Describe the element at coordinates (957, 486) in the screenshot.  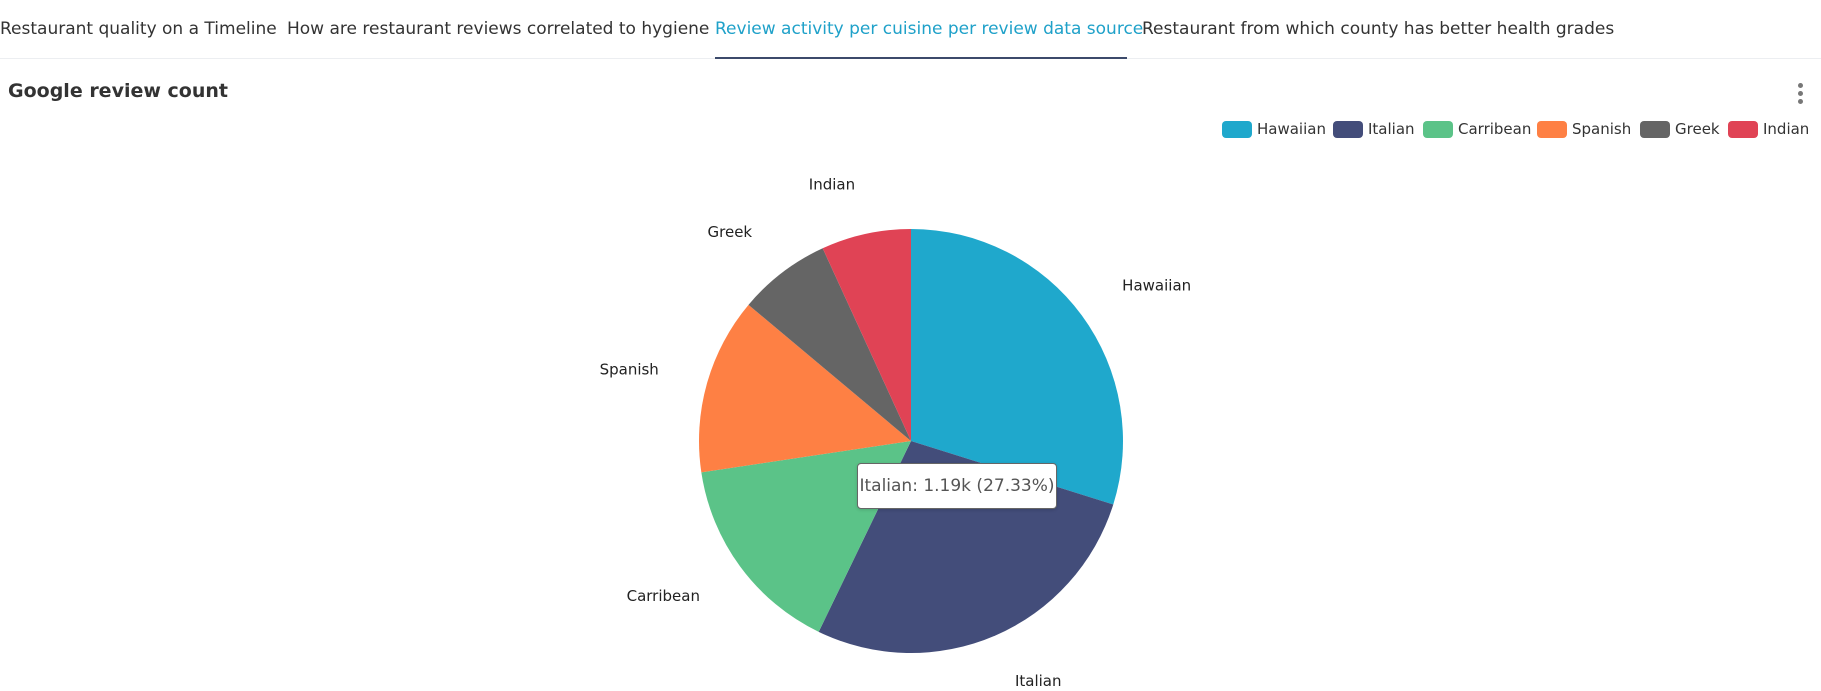
I see `chart-tooltip: Italian: 1.19k (27.33%)` at that location.